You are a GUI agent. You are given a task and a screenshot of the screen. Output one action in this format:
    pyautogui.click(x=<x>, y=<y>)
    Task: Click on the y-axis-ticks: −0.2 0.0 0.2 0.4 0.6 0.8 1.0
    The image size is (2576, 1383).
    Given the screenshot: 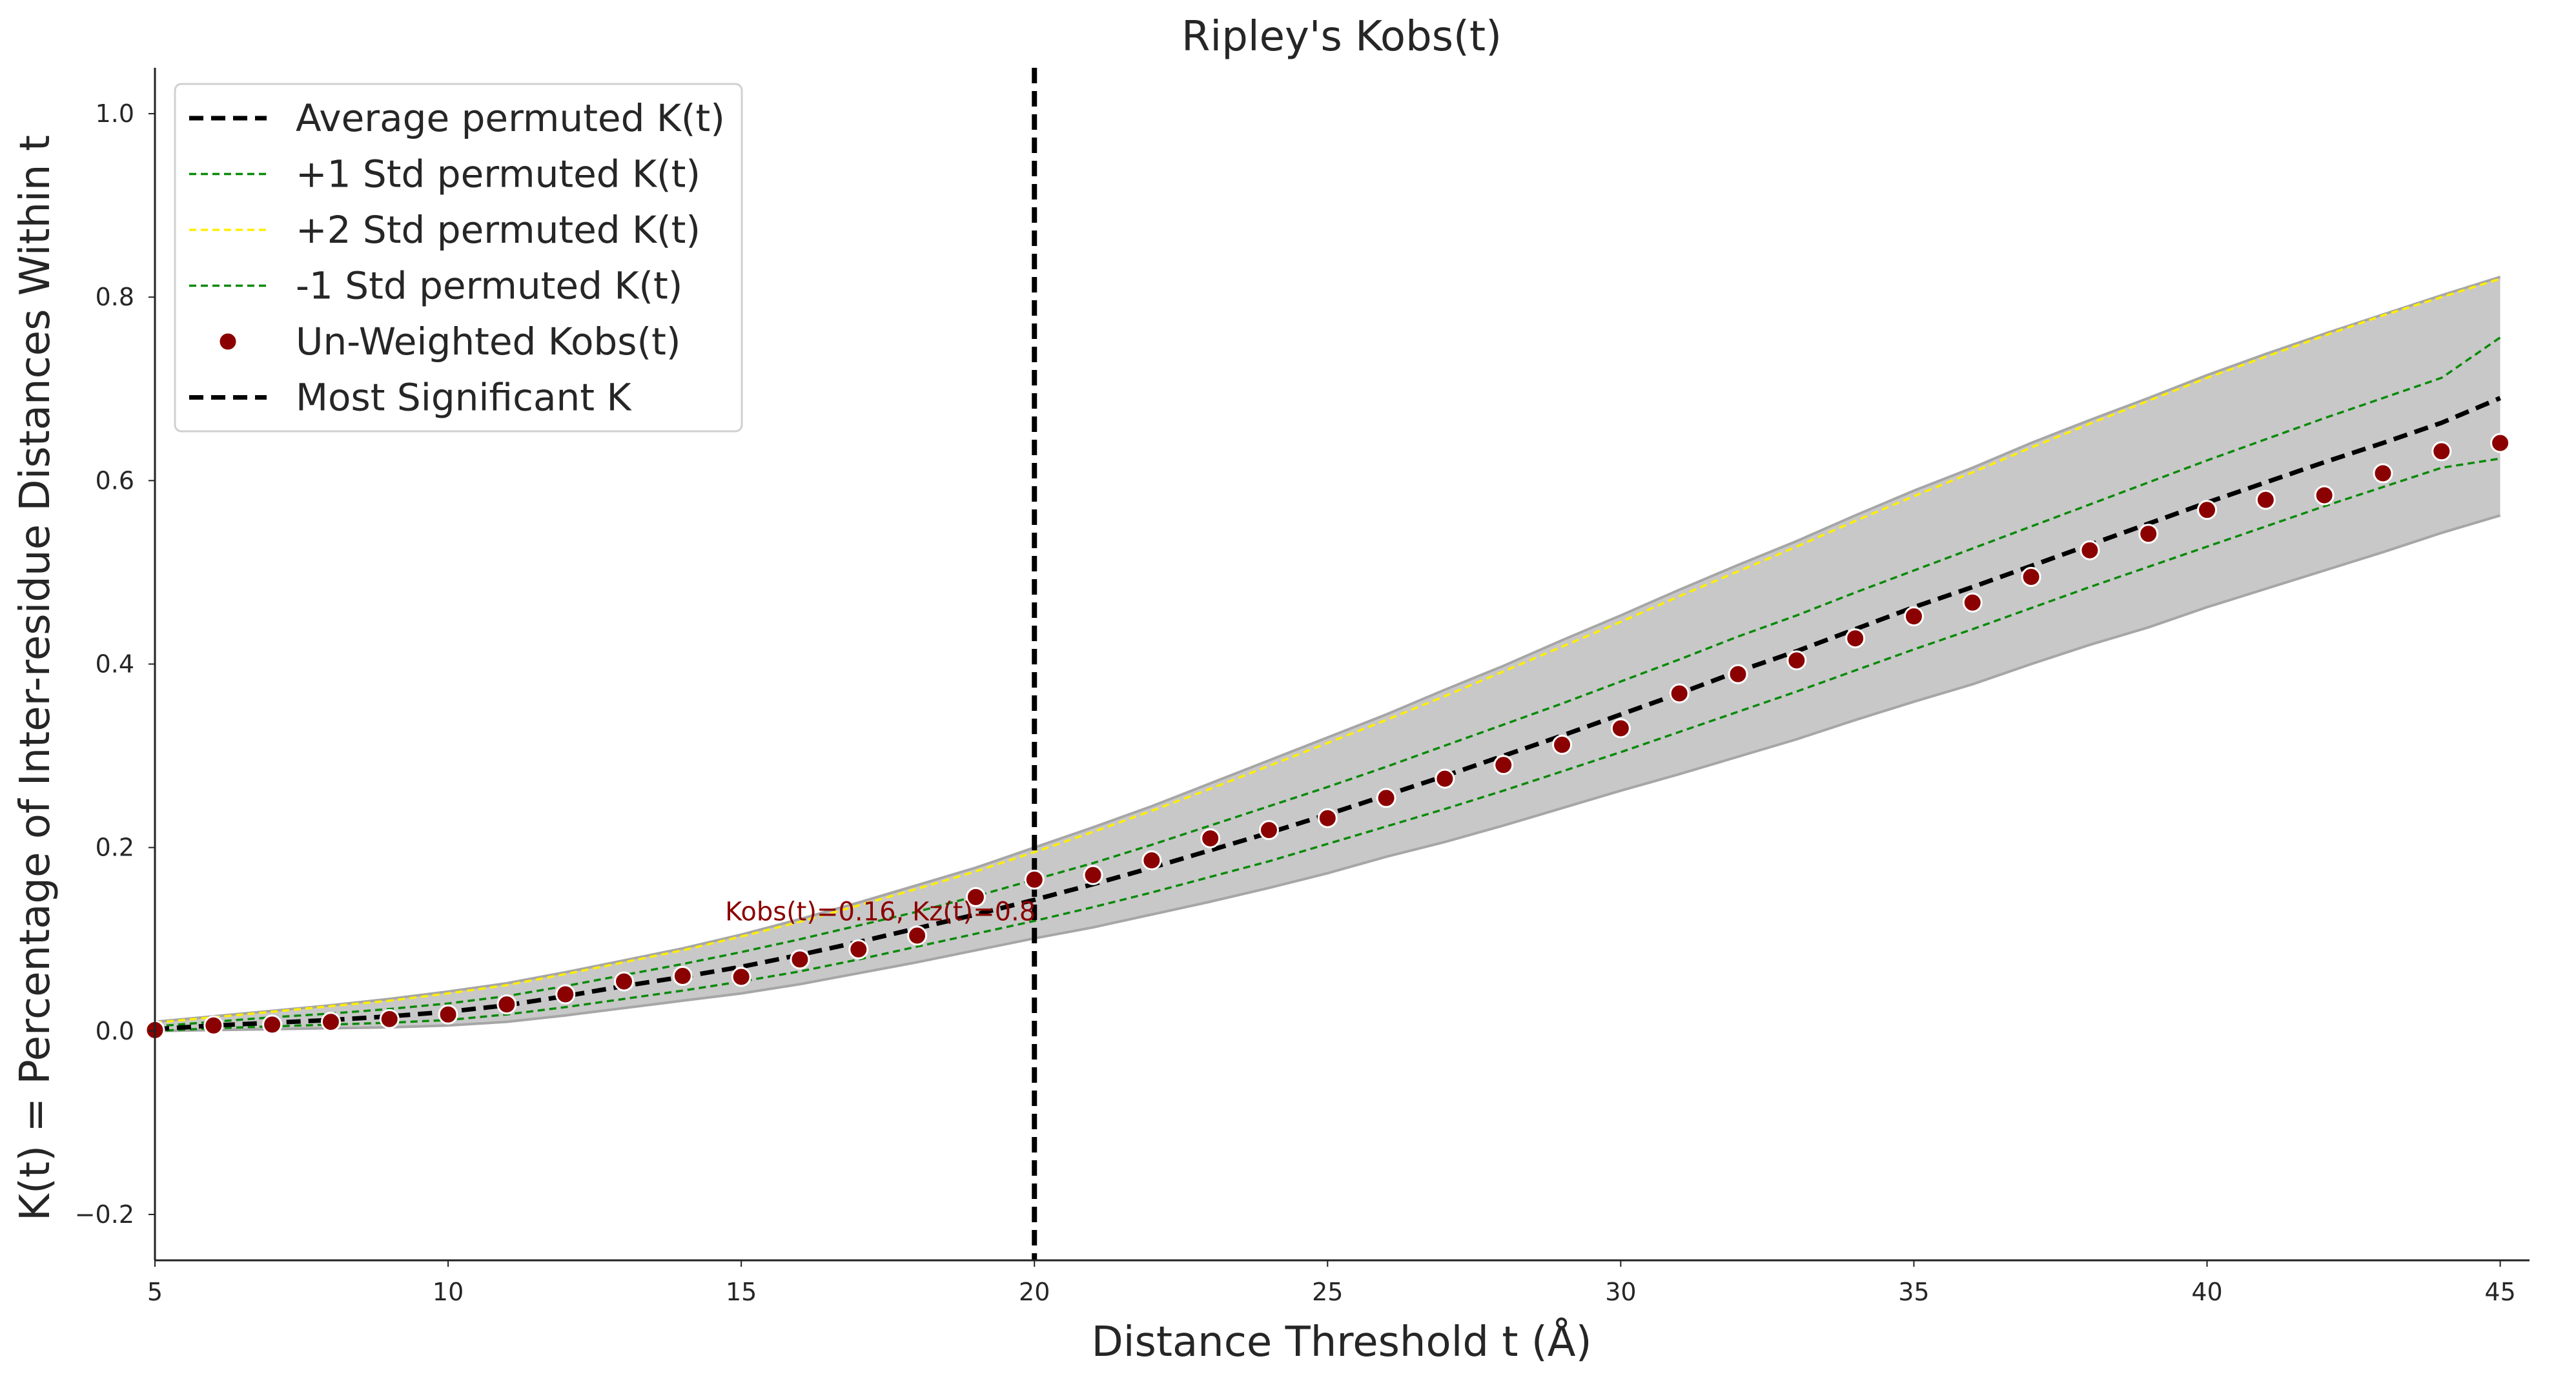 What is the action you would take?
    pyautogui.click(x=115, y=664)
    